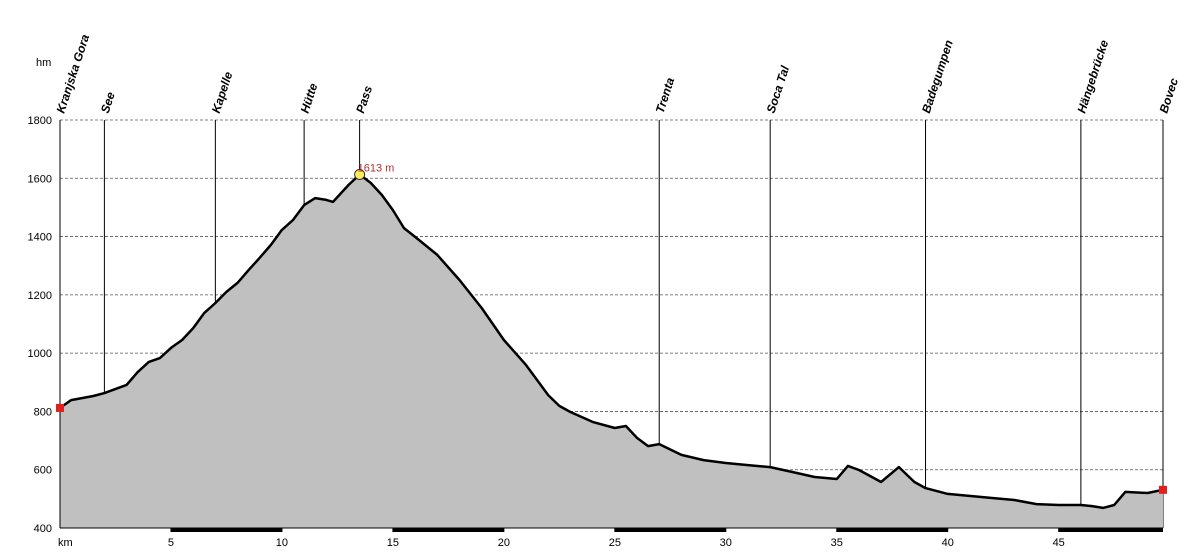 The height and width of the screenshot is (560, 1200). I want to click on x-tick-label: 15, so click(393, 543).